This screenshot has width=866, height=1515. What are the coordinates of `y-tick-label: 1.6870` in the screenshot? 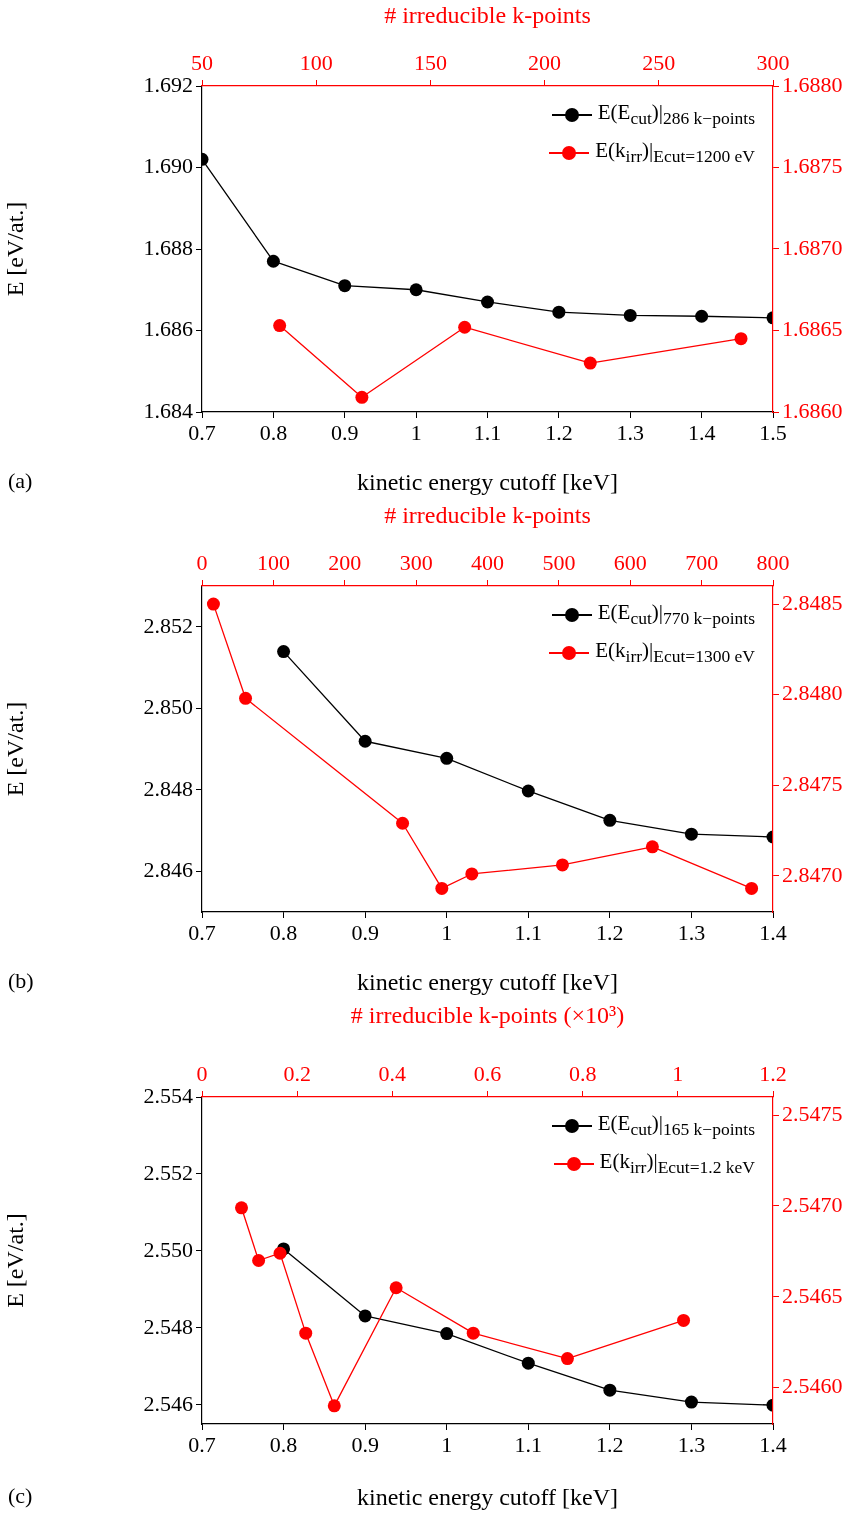 It's located at (812, 247).